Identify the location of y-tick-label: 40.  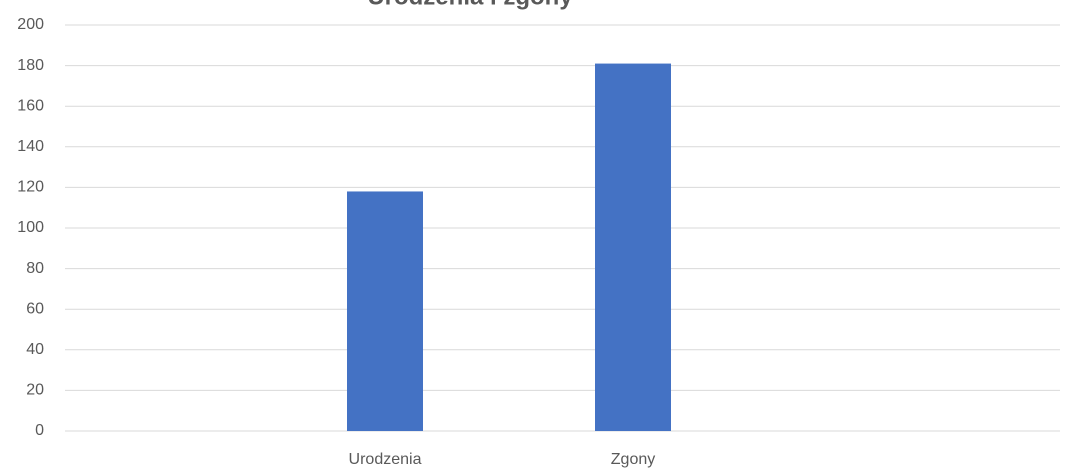
(35, 349).